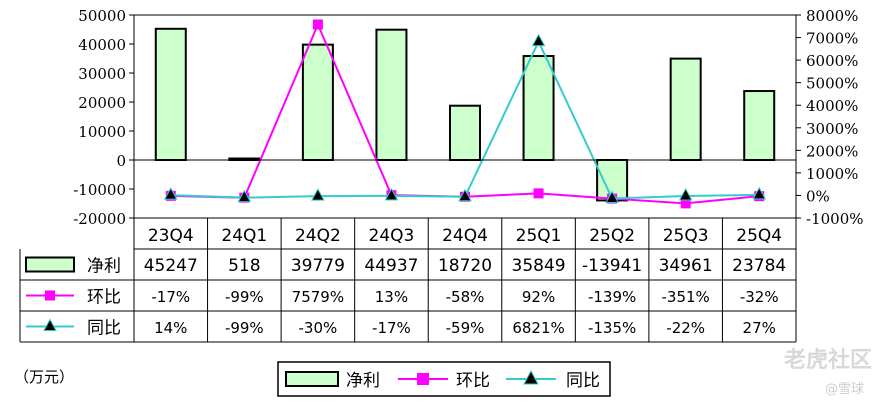  I want to click on left-tick-label: 40000, so click(102, 45).